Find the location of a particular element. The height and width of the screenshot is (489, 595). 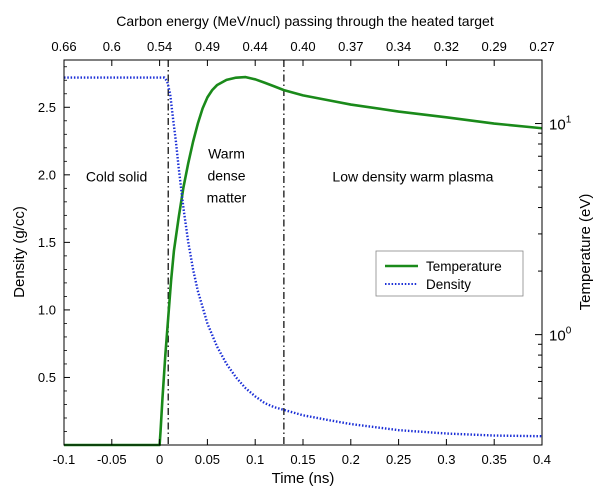

y-right-tick-label: 10¹ is located at coordinates (560, 124).